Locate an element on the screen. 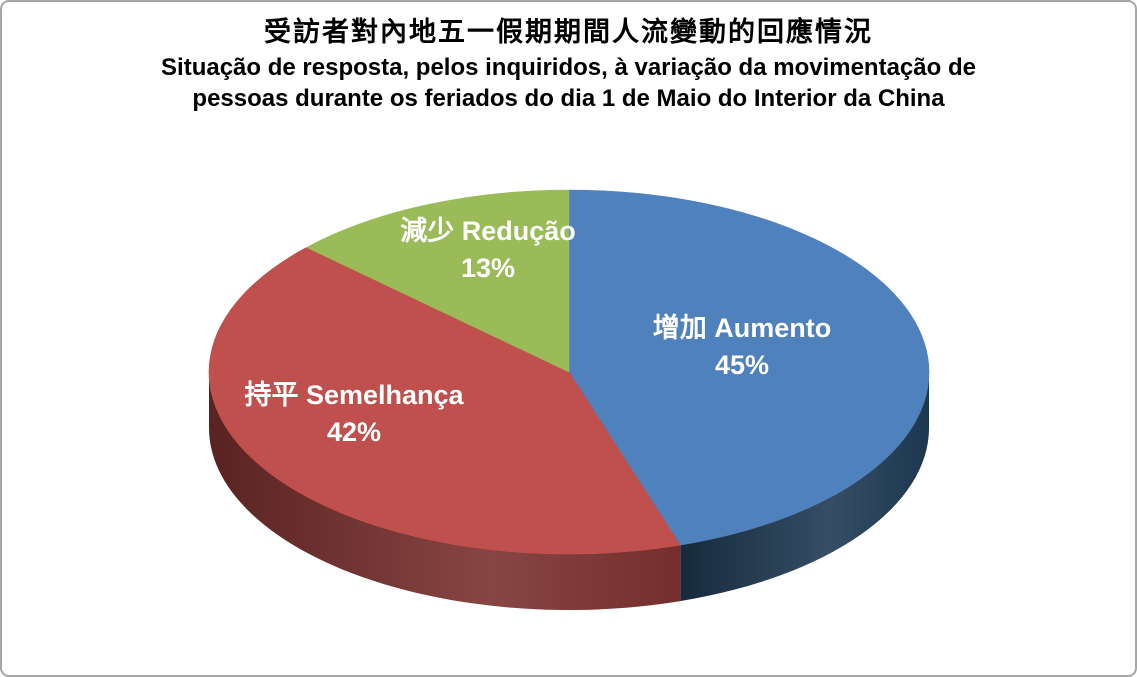 Image resolution: width=1137 pixels, height=677 pixels. slice-label-semelhanca-pct: 42% is located at coordinates (354, 432).